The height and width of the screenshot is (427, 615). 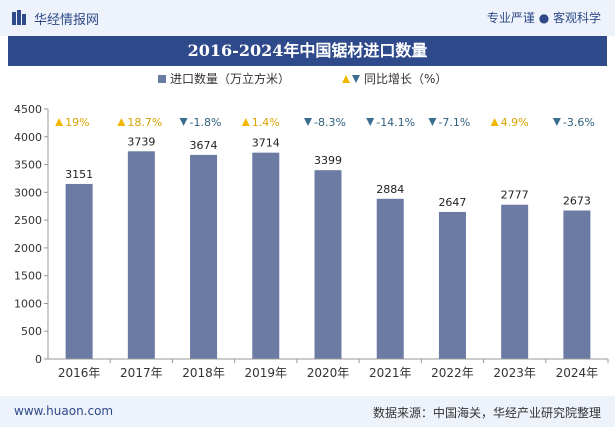 What do you see at coordinates (67, 20) in the screenshot?
I see `brand-name: 华经情报网` at bounding box center [67, 20].